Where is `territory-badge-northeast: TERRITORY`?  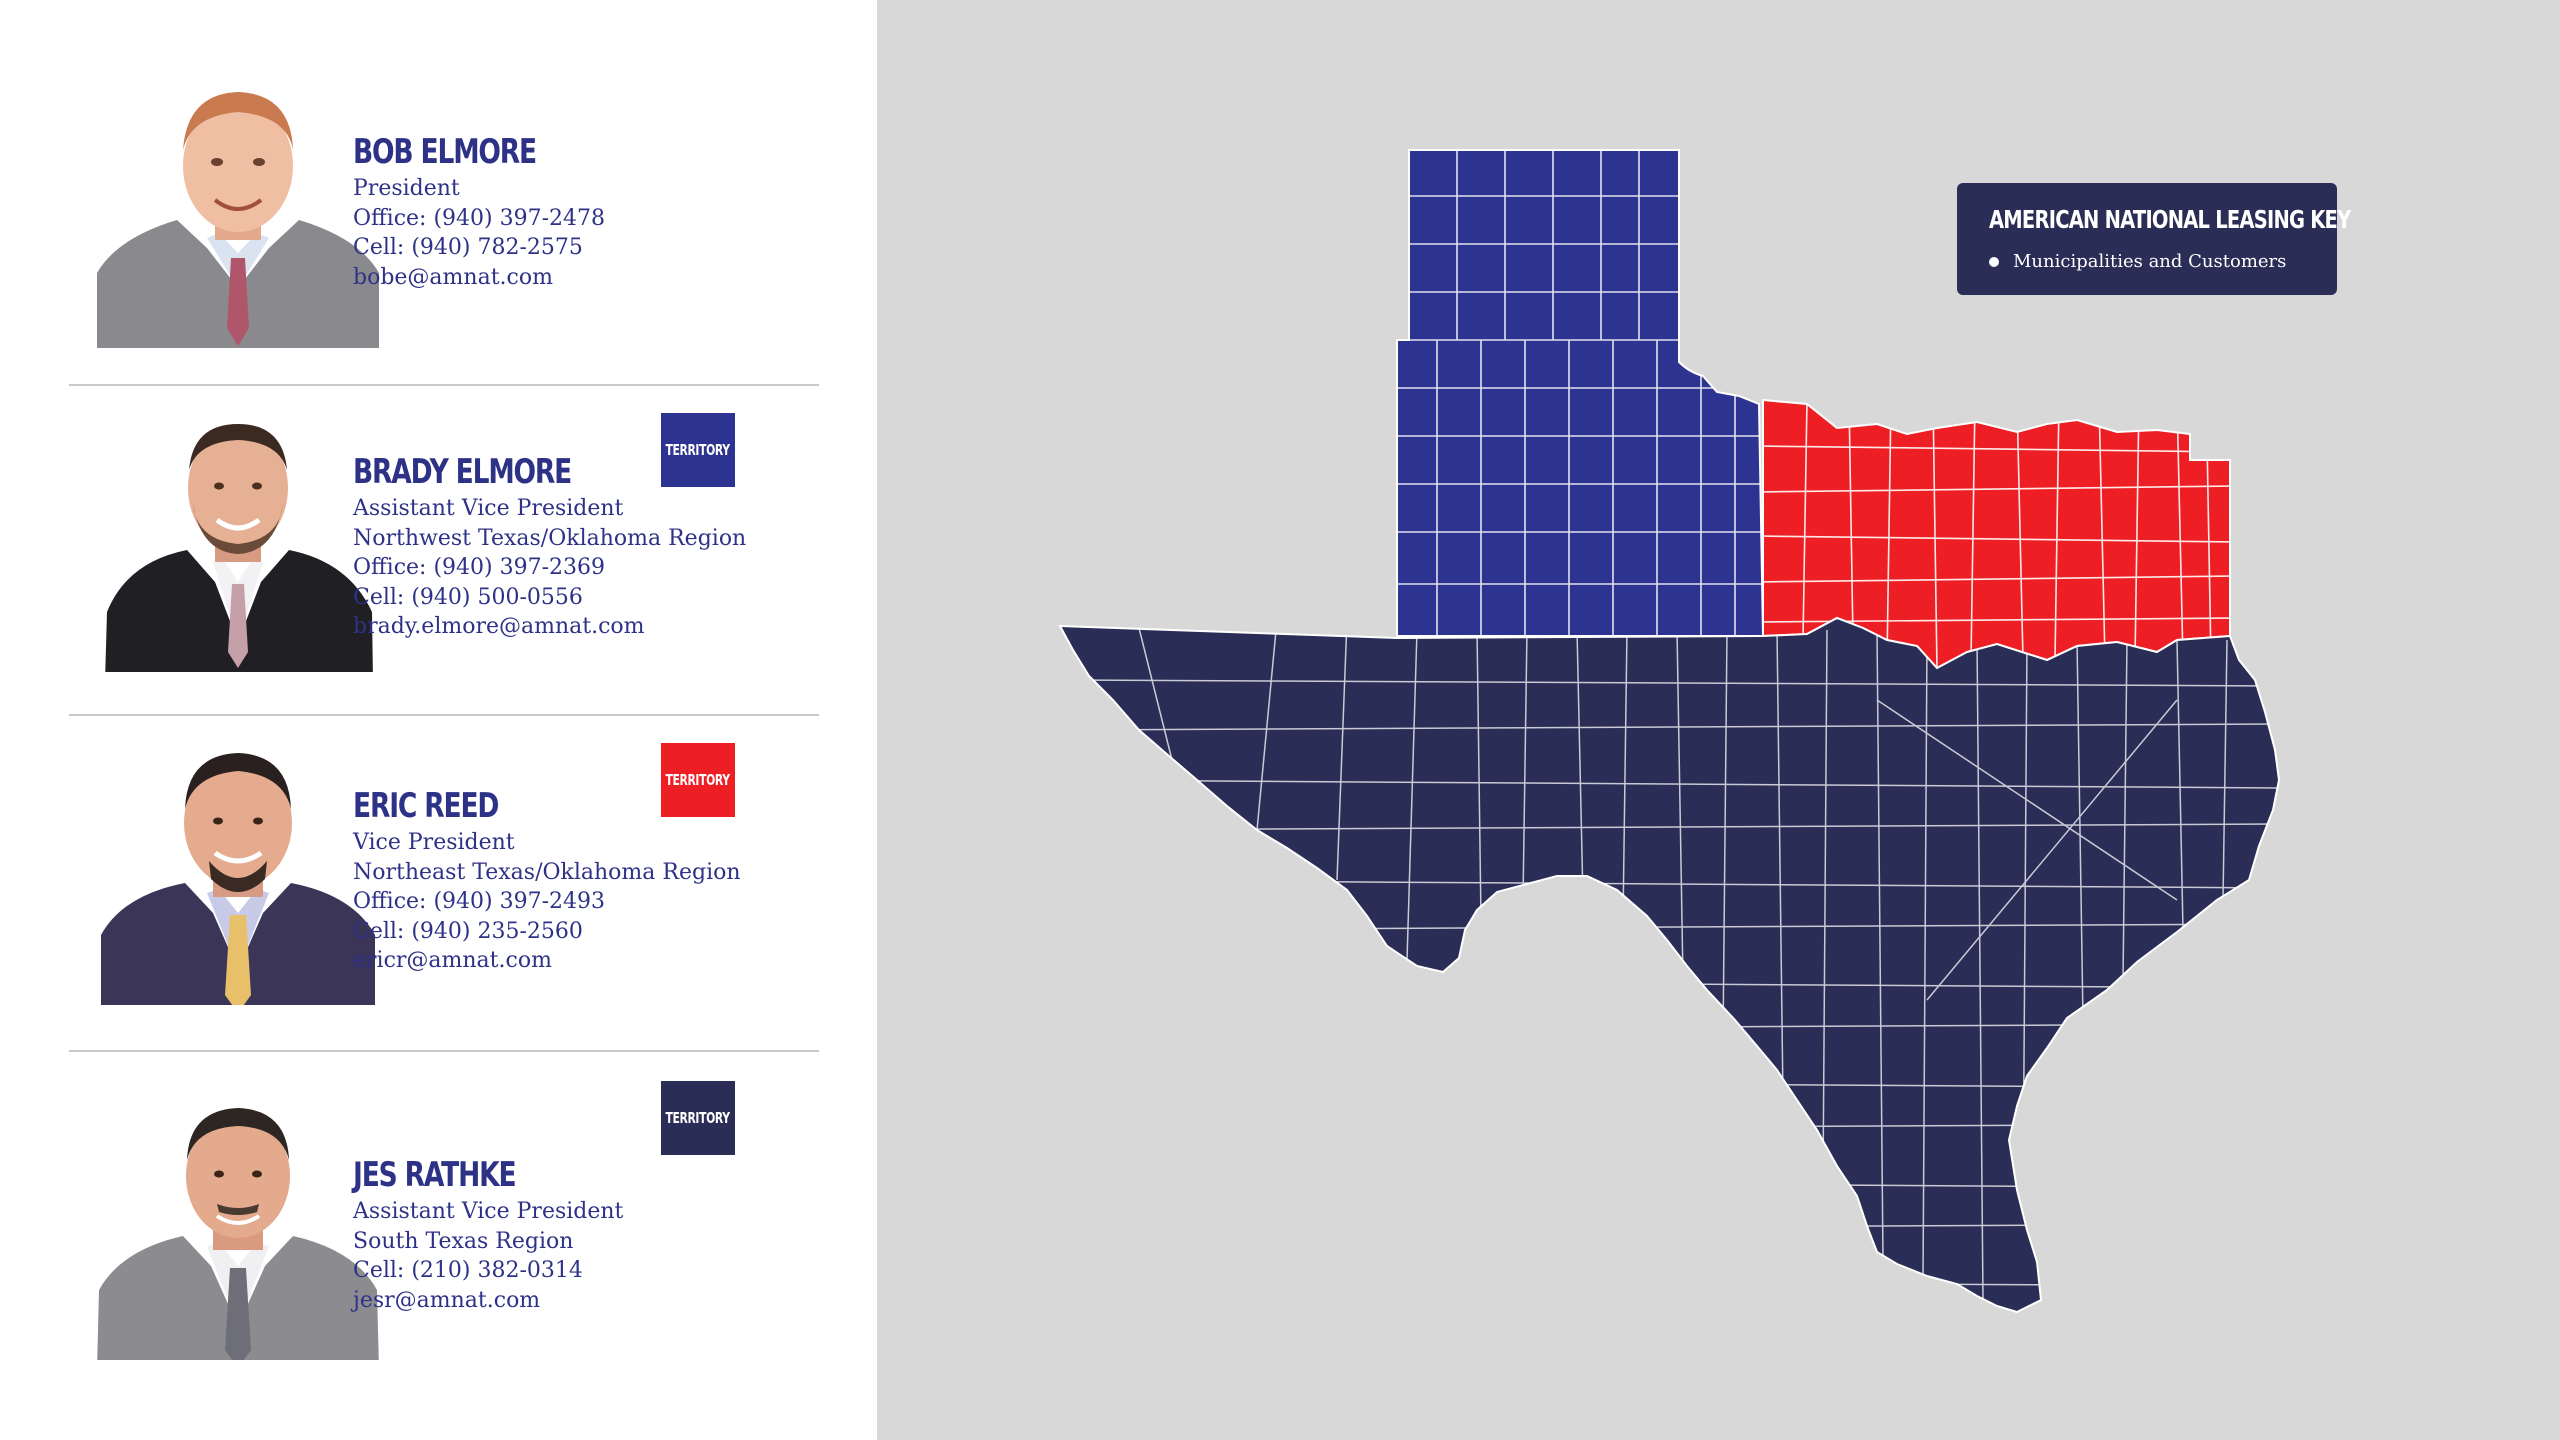
territory-badge-northeast: TERRITORY is located at coordinates (698, 780).